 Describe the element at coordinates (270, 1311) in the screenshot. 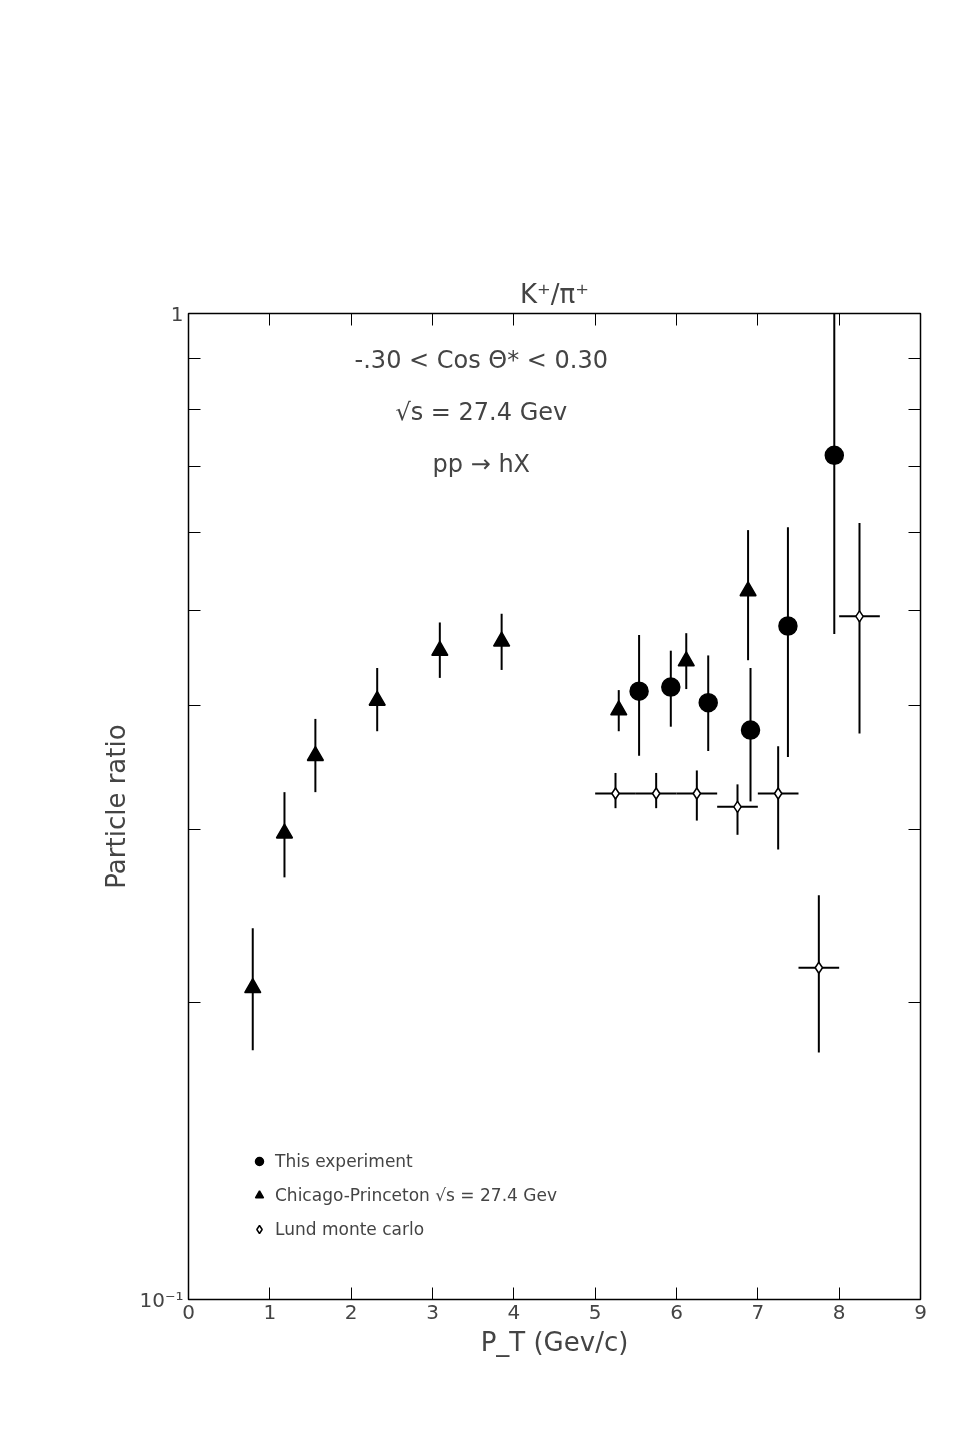

I see `x-tick-label: 1` at that location.